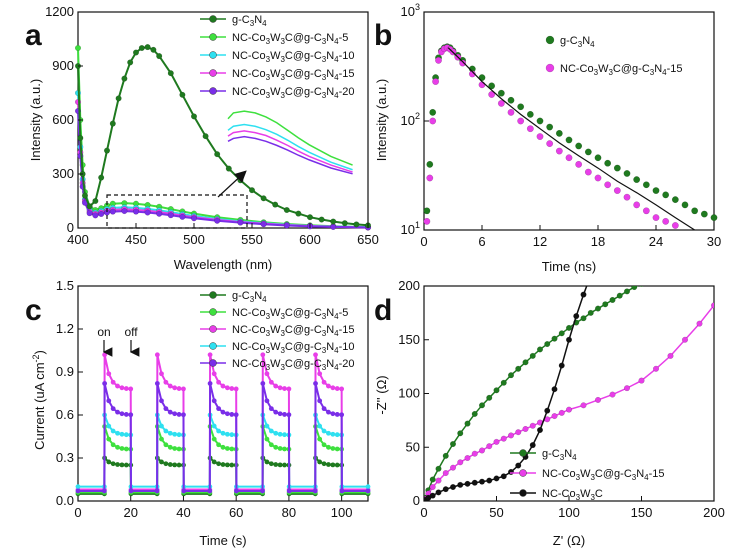 The image size is (747, 559). I want to click on panel-c-xlabel: Time (s), so click(222, 540).